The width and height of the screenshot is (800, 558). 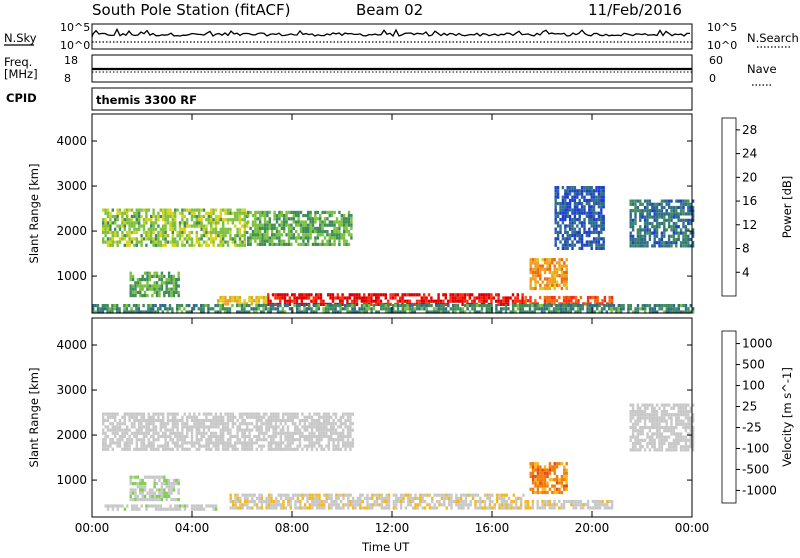 I want to click on power-echo-region, so click(x=242, y=300).